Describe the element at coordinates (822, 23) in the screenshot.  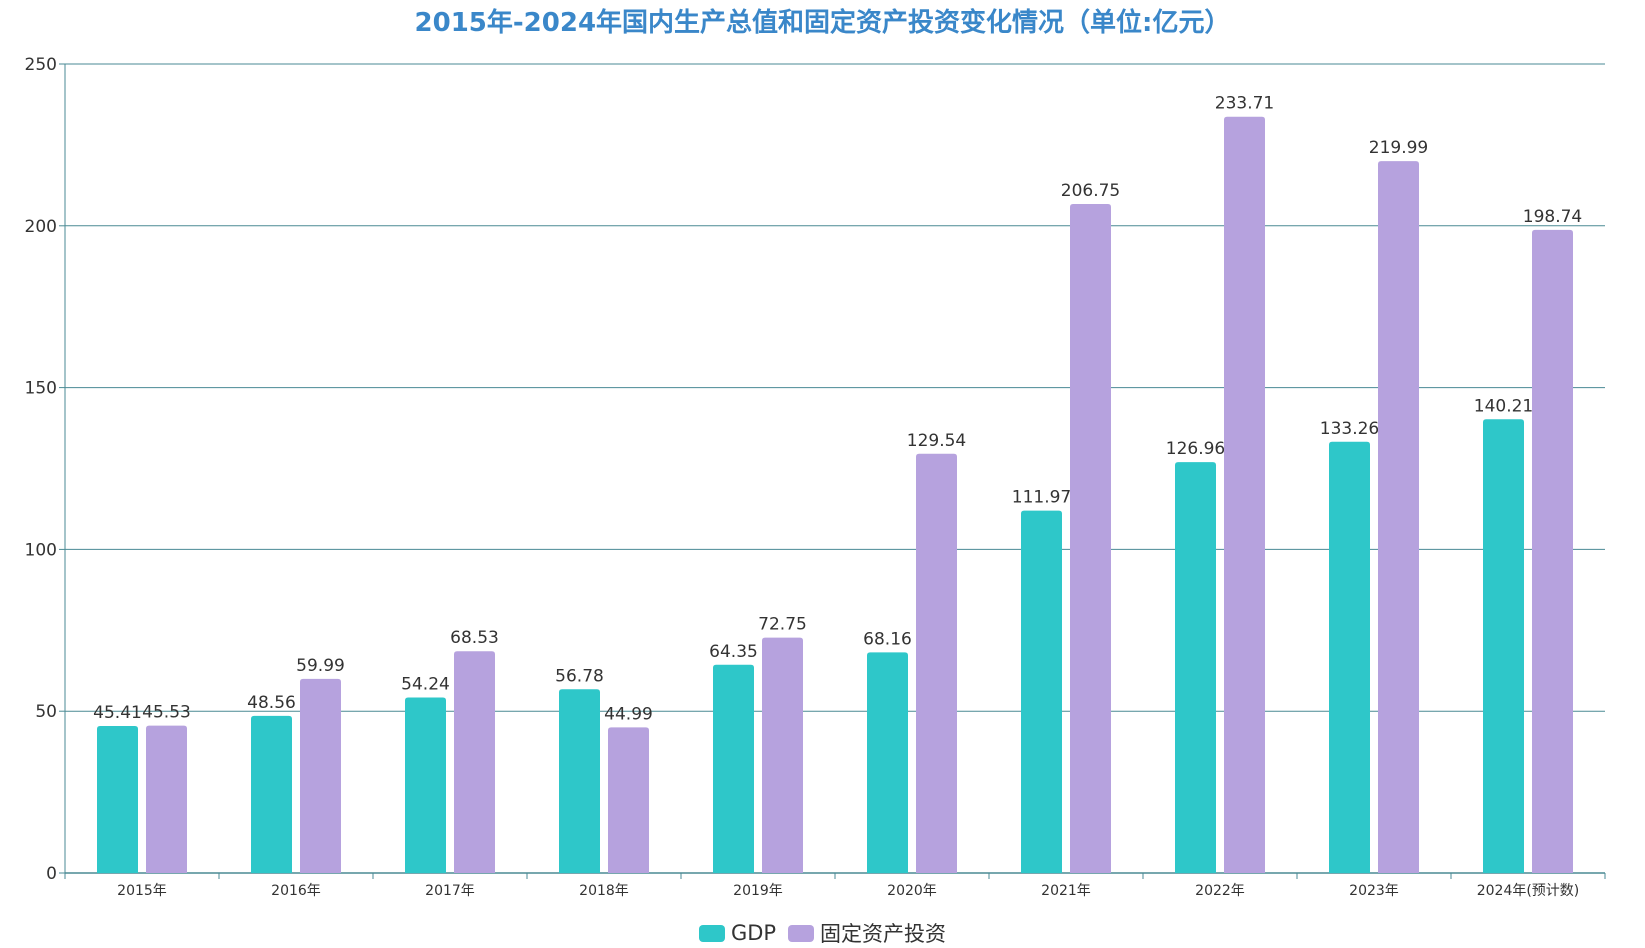
I see `chart-title: 2015年-2024年国内生产总值和固定资产投资变化情况（单位:亿元）` at that location.